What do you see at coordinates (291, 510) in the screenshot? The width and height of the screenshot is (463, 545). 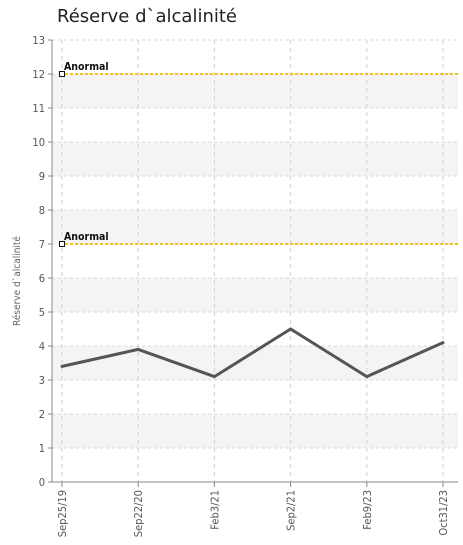 I see `x-tick-label: Sep2/21` at bounding box center [291, 510].